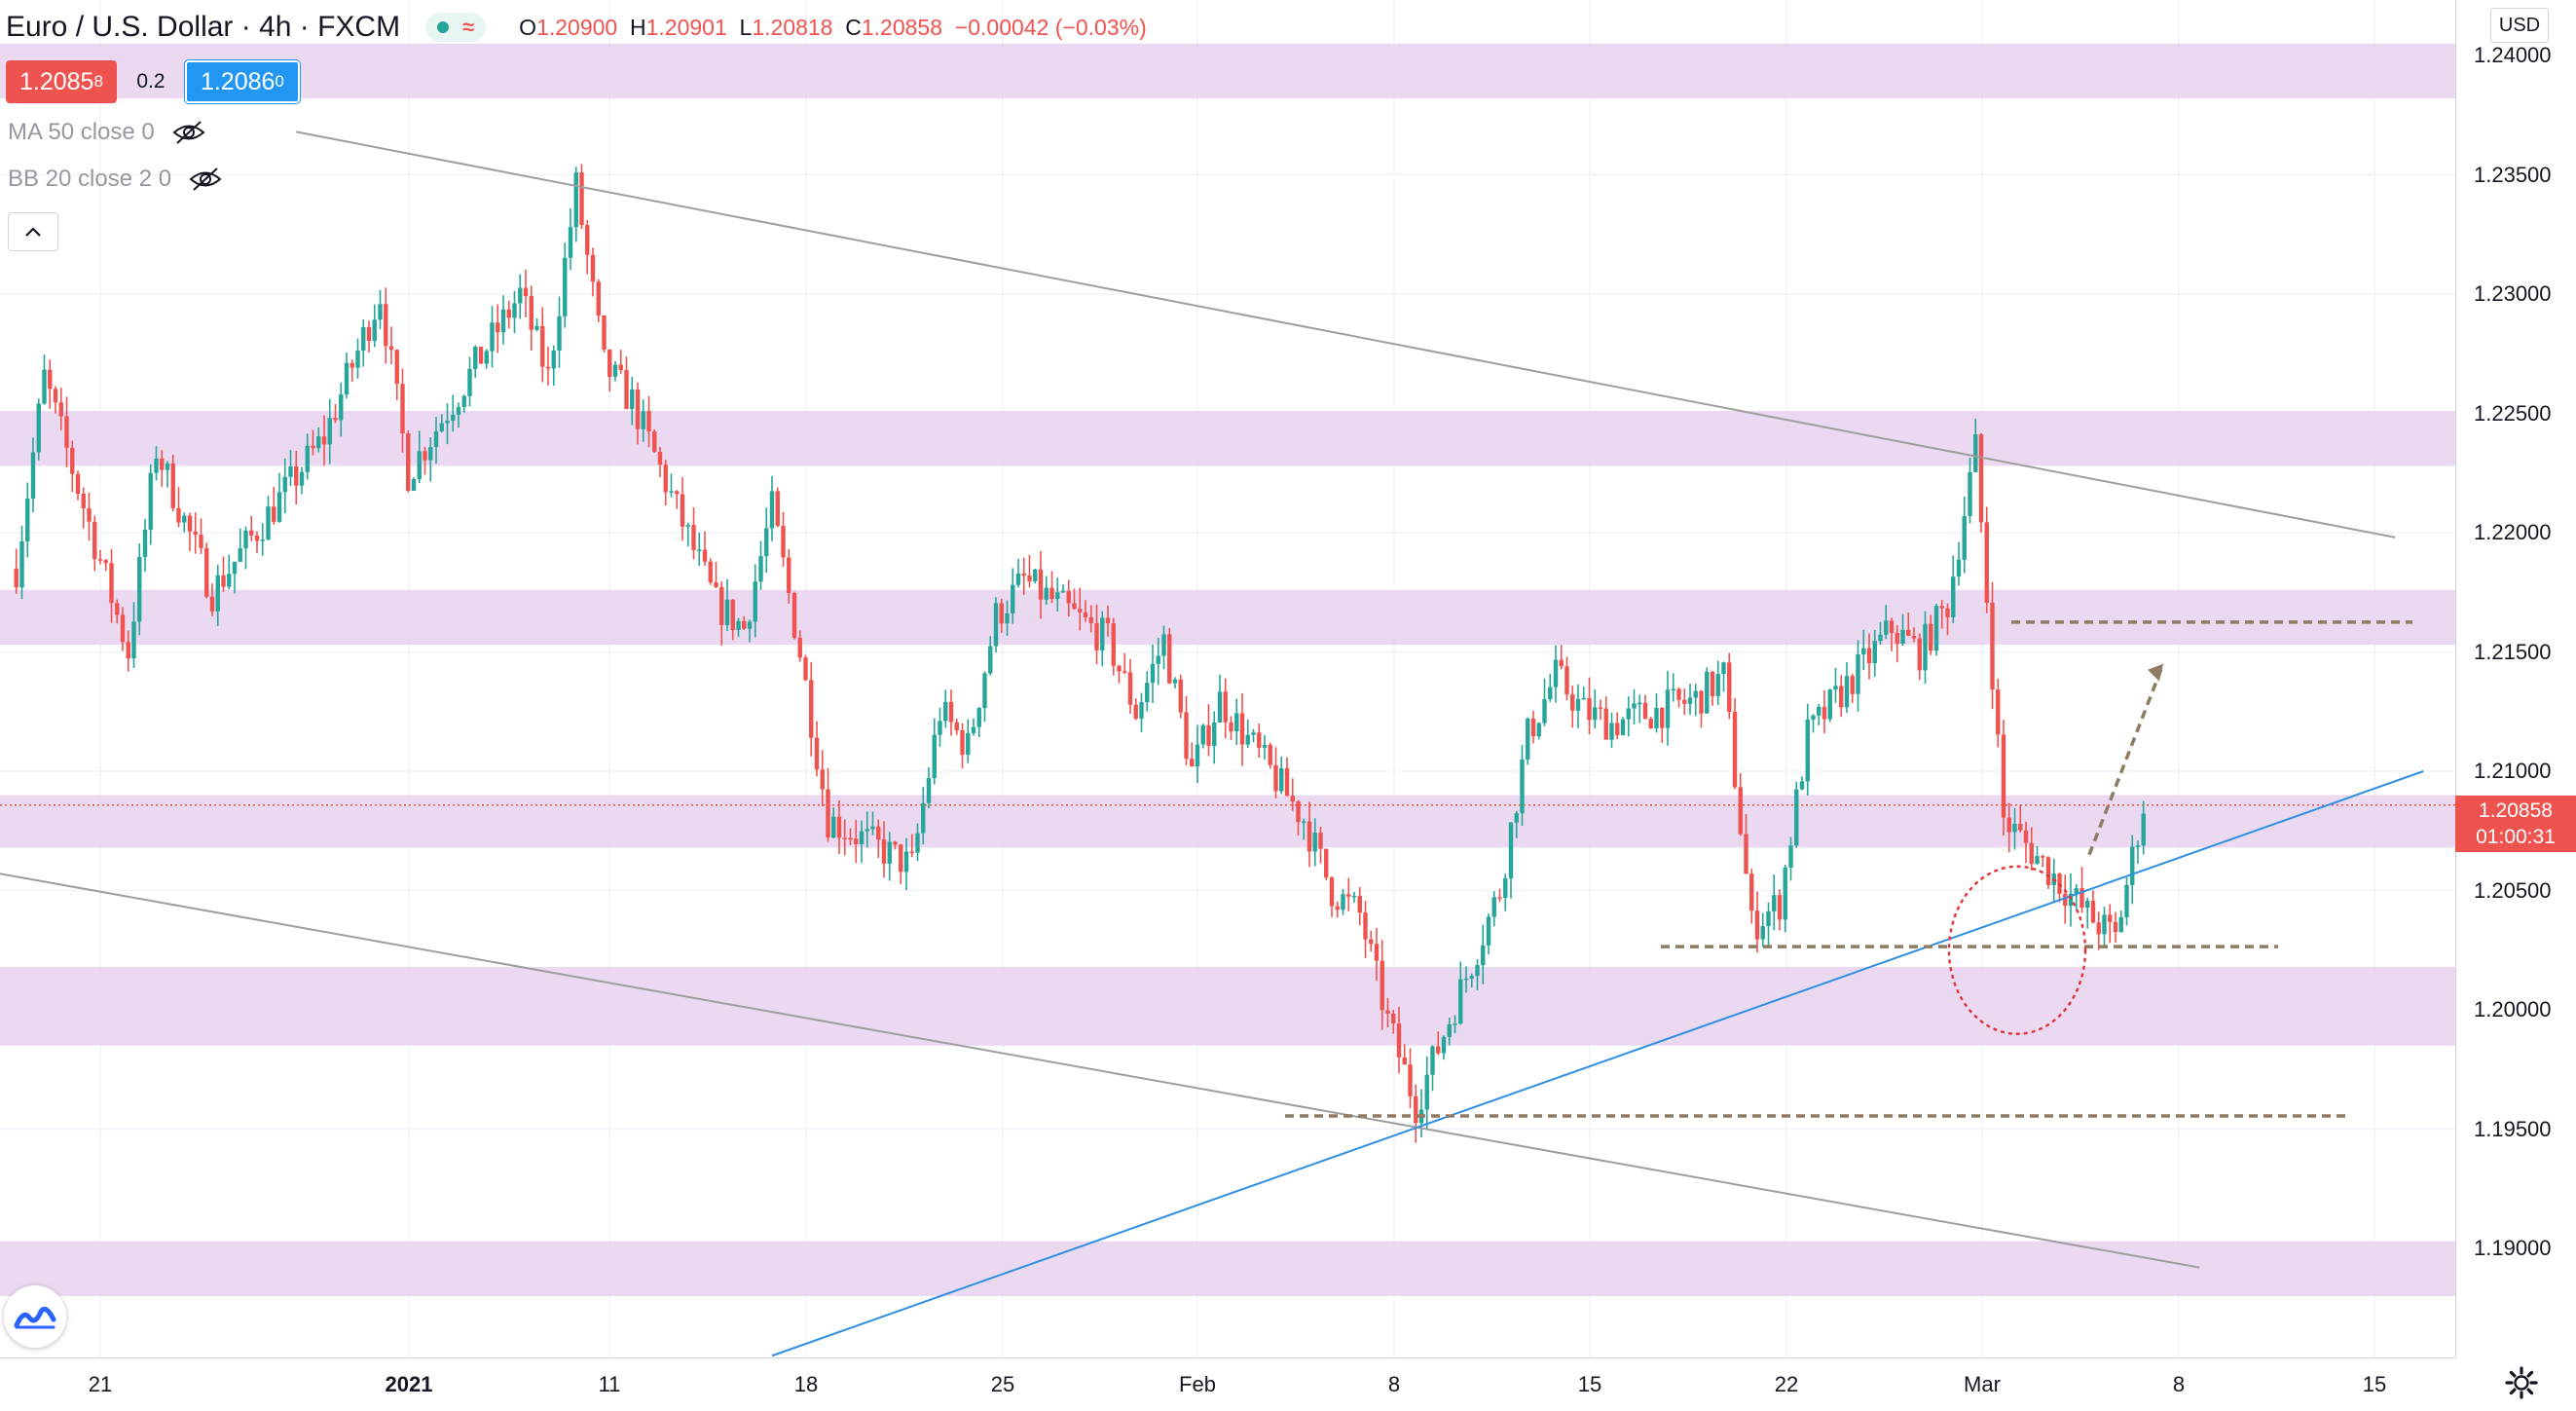 This screenshot has width=2576, height=1411. Describe the element at coordinates (1002, 1384) in the screenshot. I see `time-tick-label: 25` at that location.